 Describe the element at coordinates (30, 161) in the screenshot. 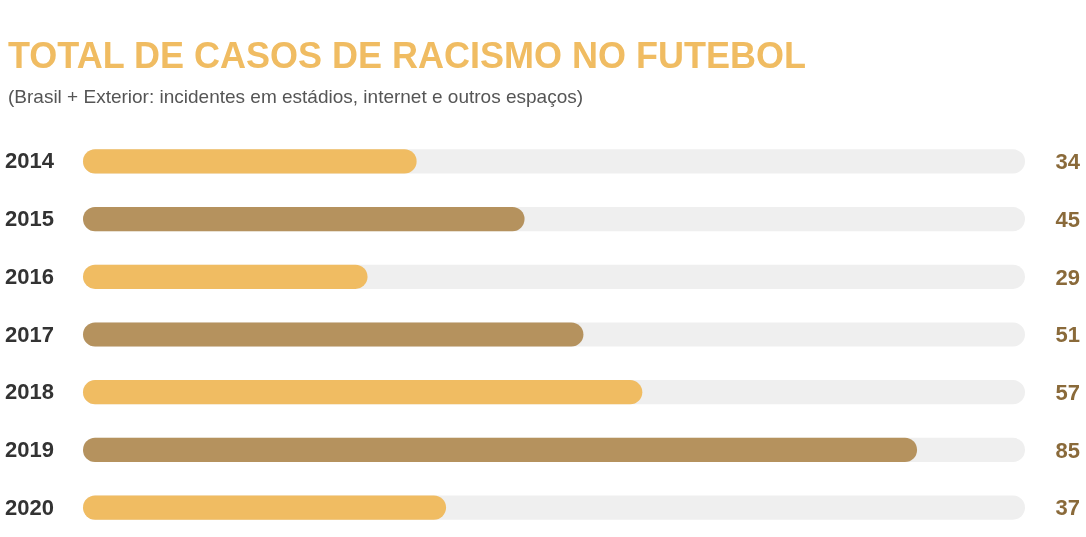

I see `y-tick-label: 2014` at that location.